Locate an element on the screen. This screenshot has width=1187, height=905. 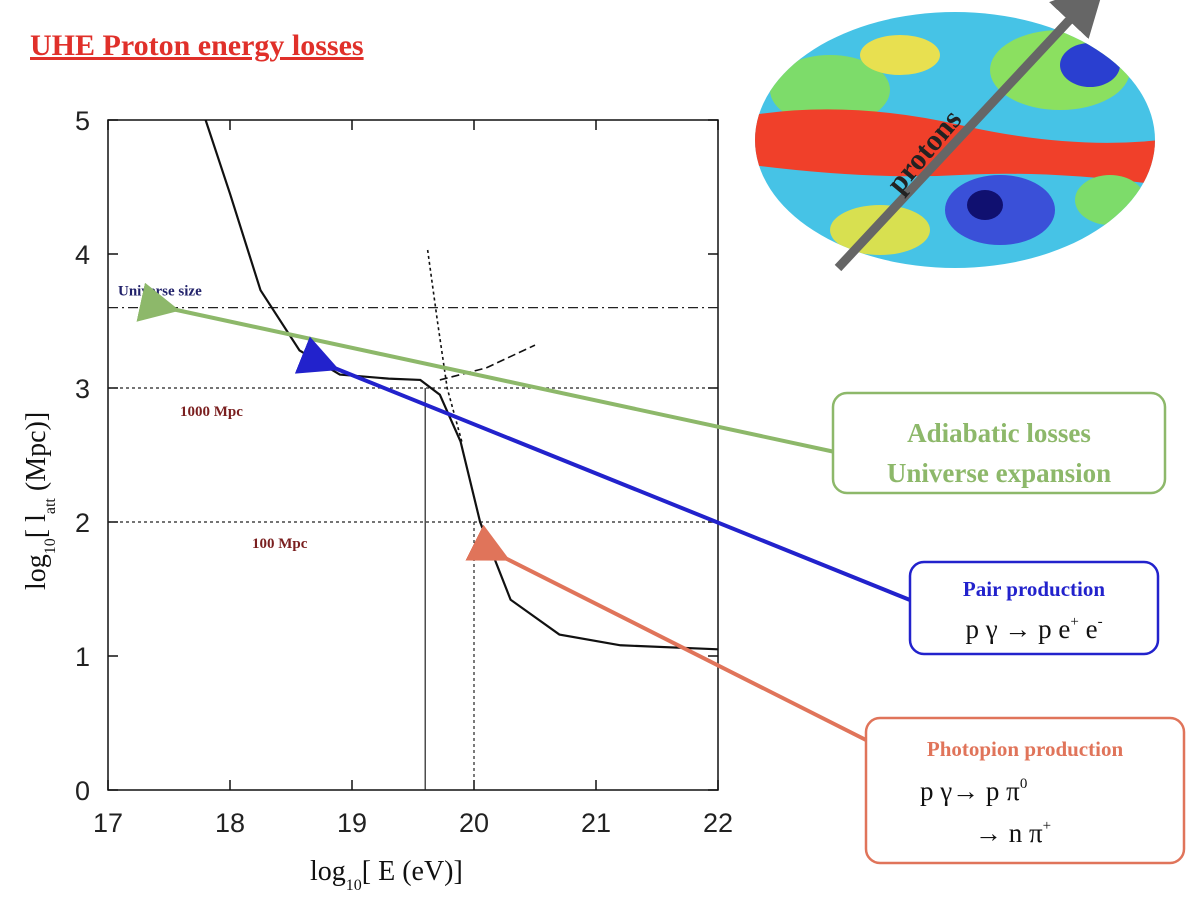
x-tick-label: 20 is located at coordinates (474, 823).